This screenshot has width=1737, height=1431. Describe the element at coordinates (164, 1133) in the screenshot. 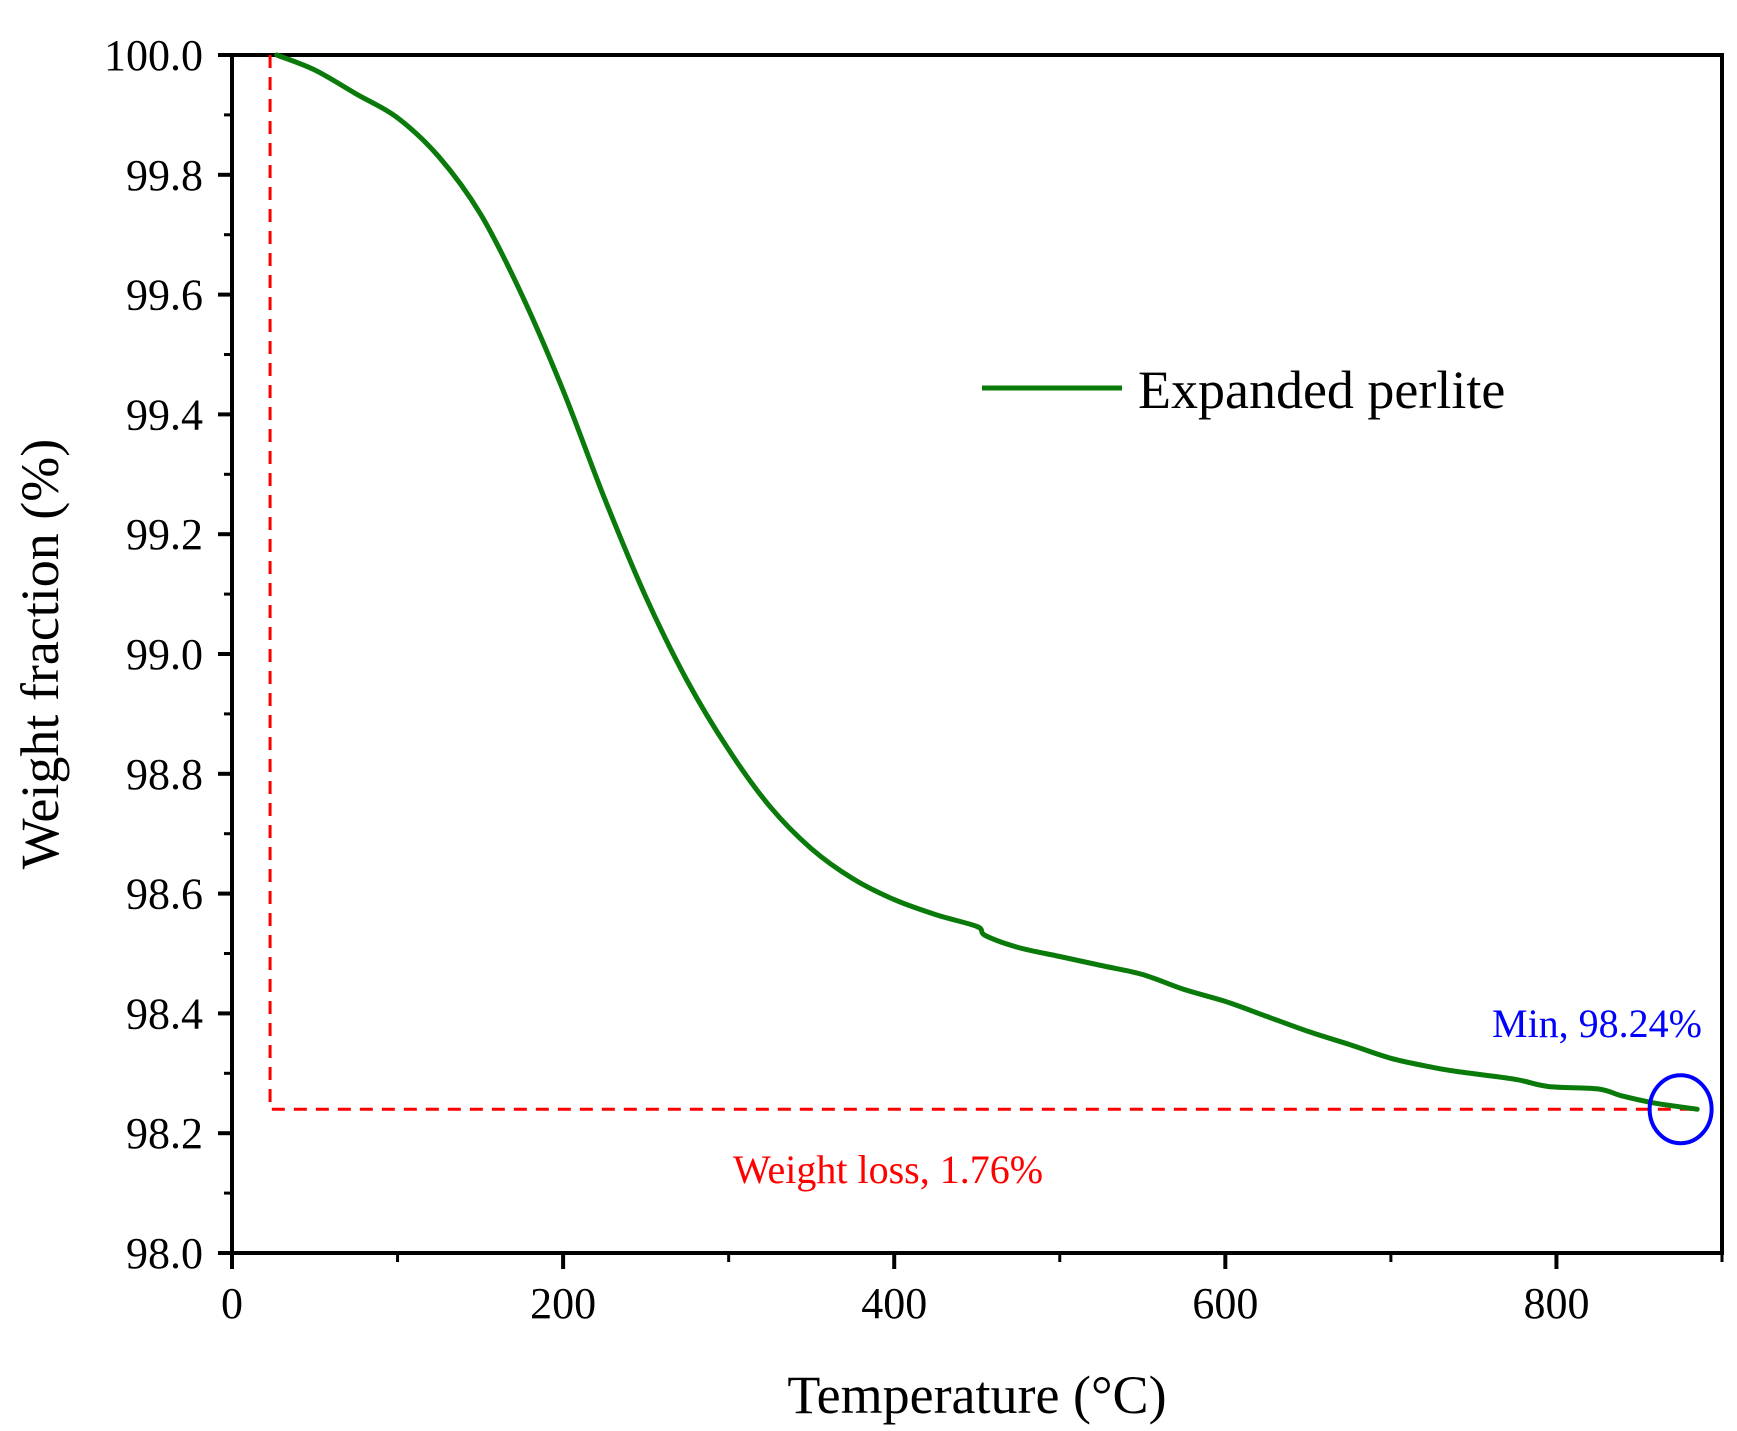

I see `y-tick-label: 98.2` at that location.